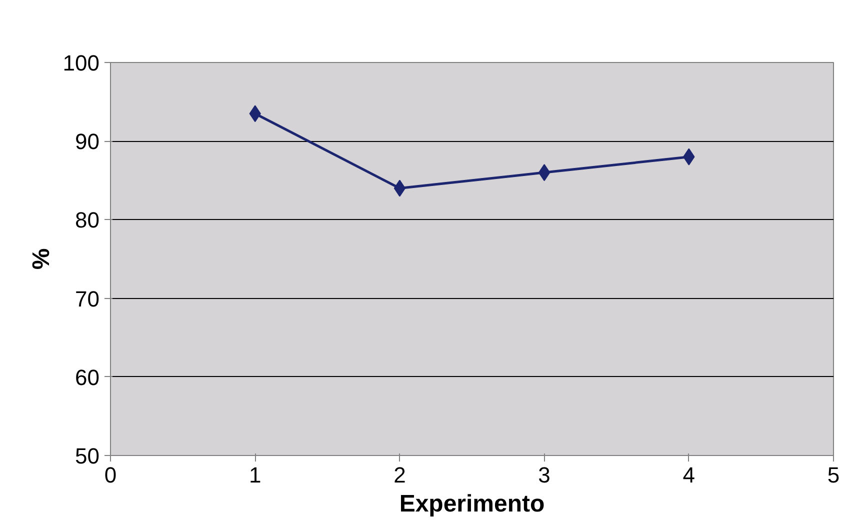 The image size is (857, 522). What do you see at coordinates (41, 259) in the screenshot?
I see `y-axis-title: %` at bounding box center [41, 259].